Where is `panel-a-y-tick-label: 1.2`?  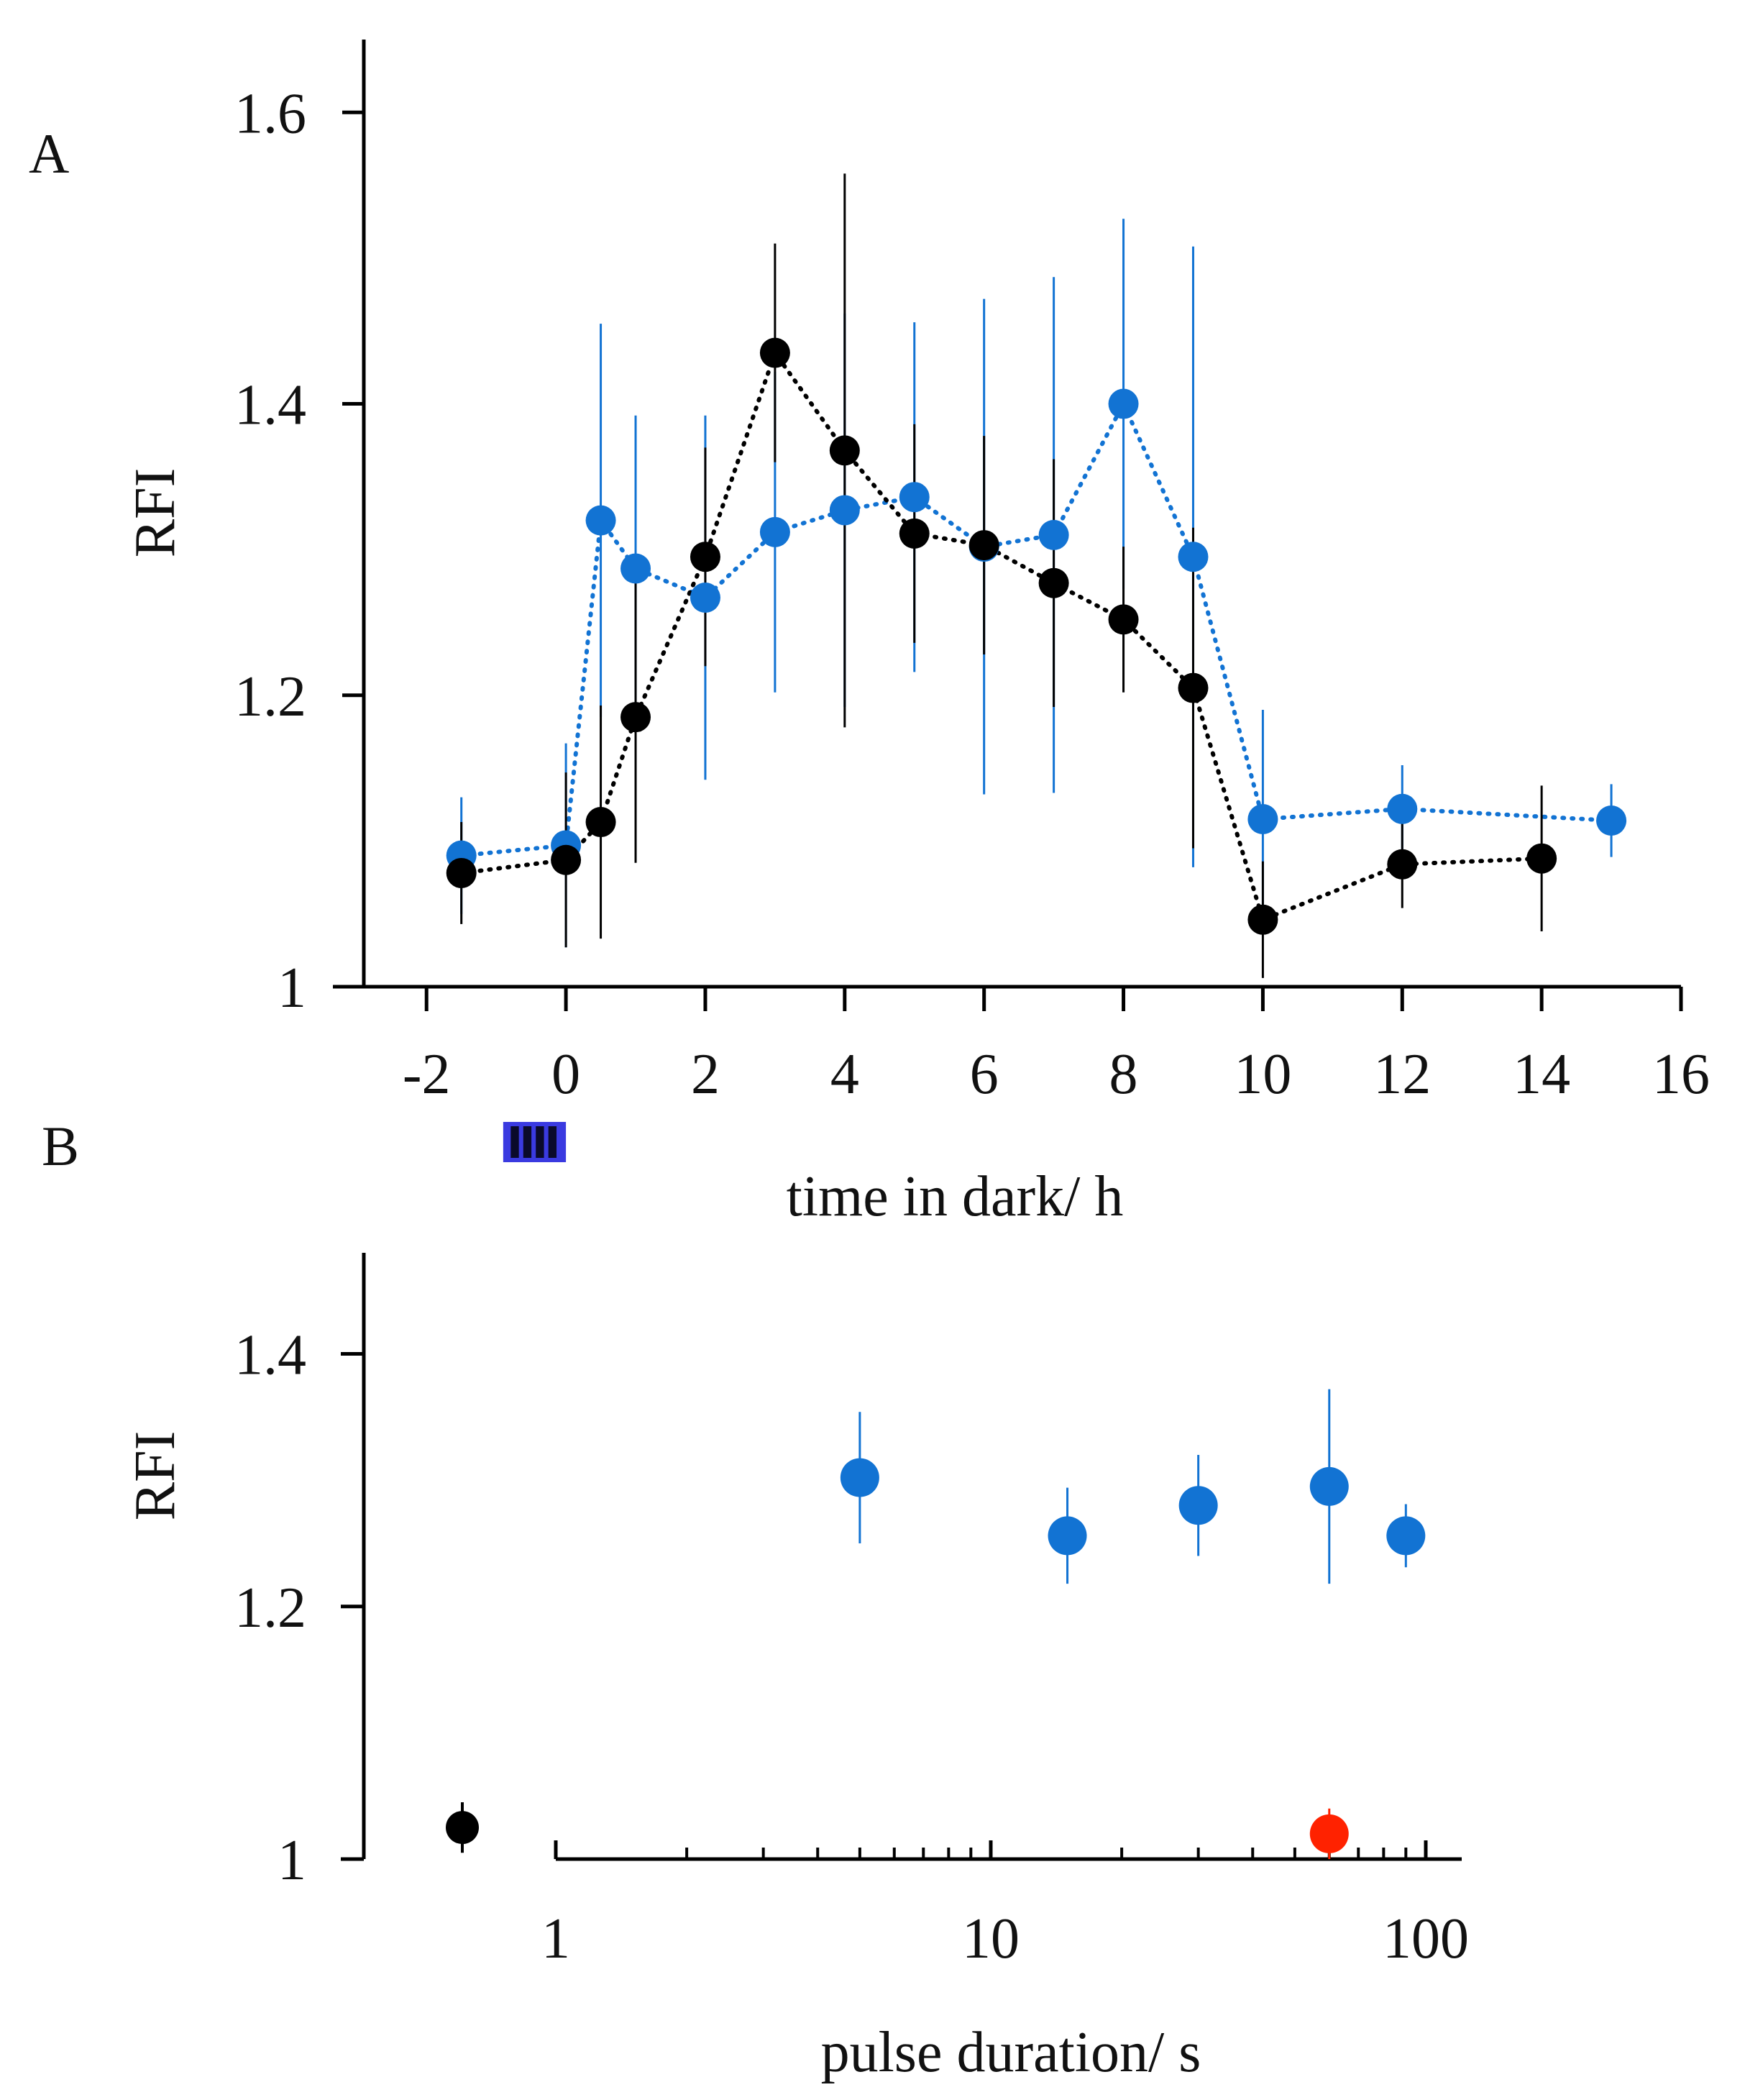 panel-a-y-tick-label: 1.2 is located at coordinates (270, 697).